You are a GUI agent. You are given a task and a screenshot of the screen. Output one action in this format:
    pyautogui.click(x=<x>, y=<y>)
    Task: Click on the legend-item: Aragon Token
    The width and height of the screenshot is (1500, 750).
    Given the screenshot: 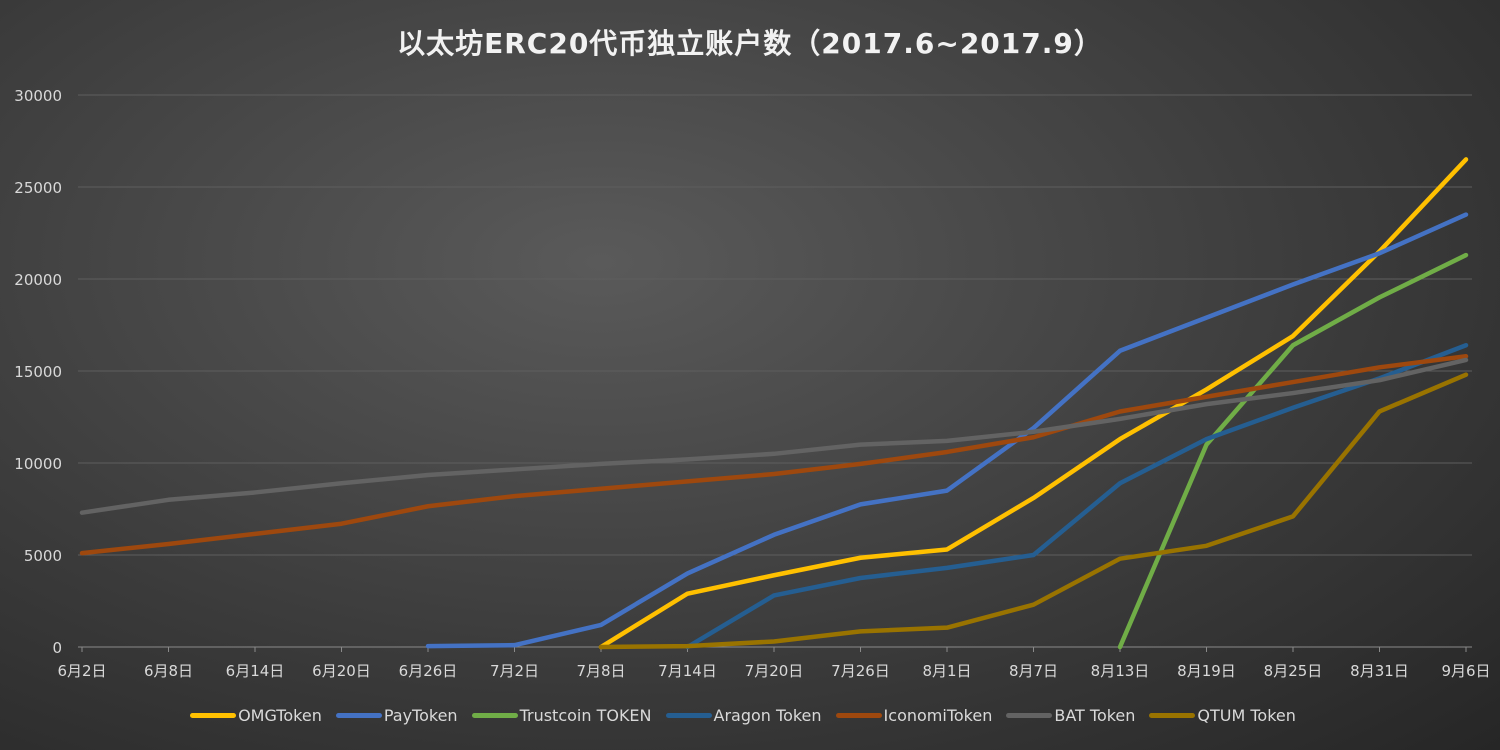 What is the action you would take?
    pyautogui.click(x=743, y=715)
    